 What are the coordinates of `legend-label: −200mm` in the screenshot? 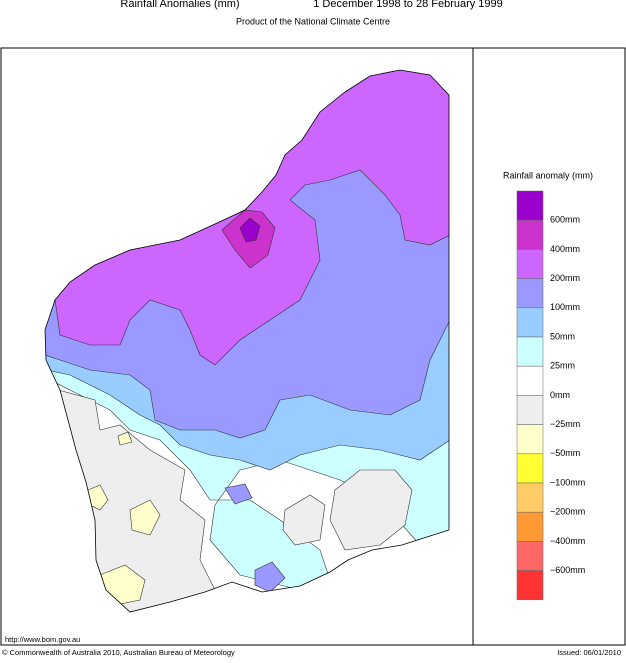 It's located at (567, 512).